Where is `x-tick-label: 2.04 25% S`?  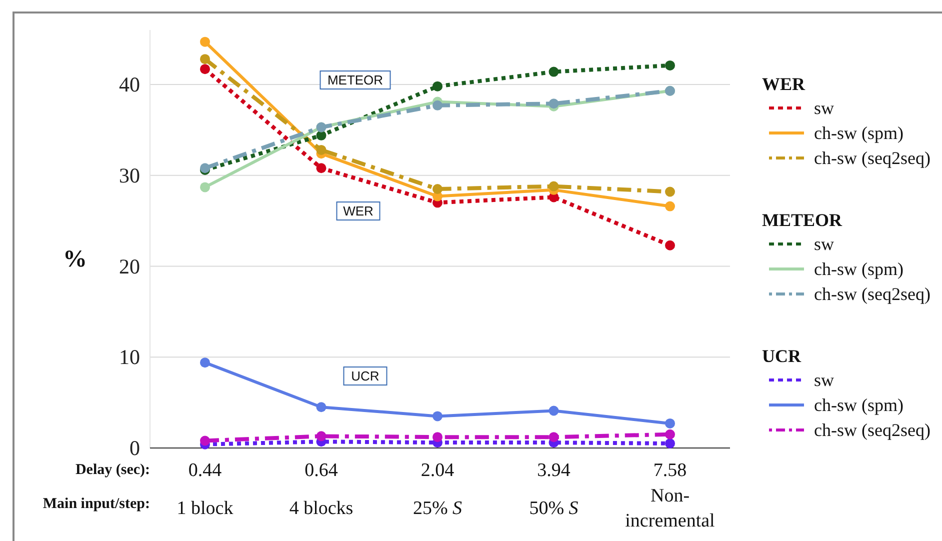
x-tick-label: 2.04 25% S is located at coordinates (437, 489).